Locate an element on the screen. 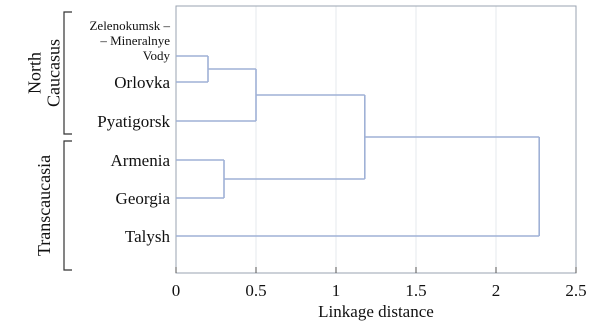 Image resolution: width=600 pixels, height=323 pixels. x-tick-label: 1.5 is located at coordinates (415, 290).